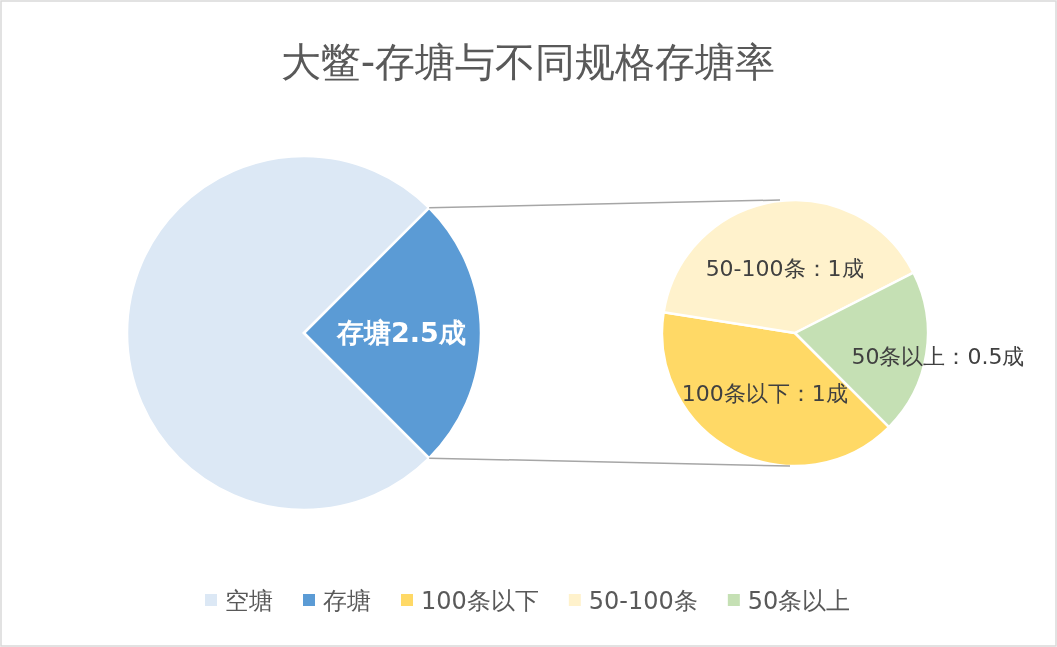  Describe the element at coordinates (799, 601) in the screenshot. I see `legend-label: 50条以上` at that location.